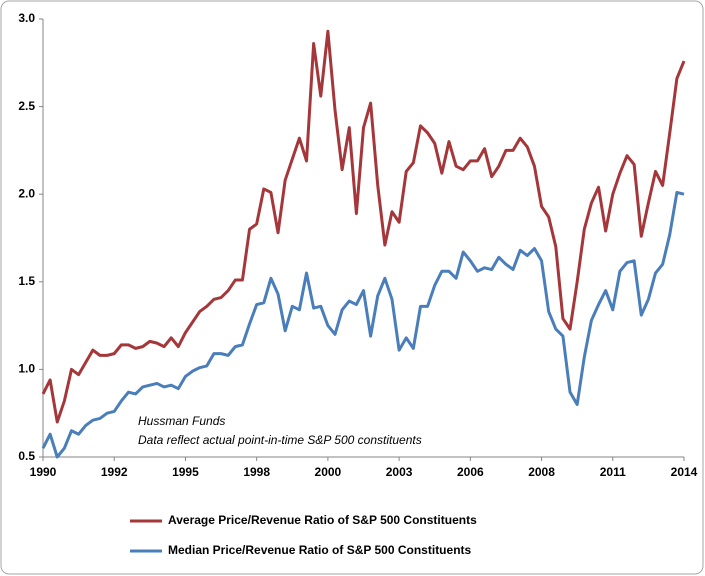  Describe the element at coordinates (114, 472) in the screenshot. I see `x-tick-label: 1992` at that location.